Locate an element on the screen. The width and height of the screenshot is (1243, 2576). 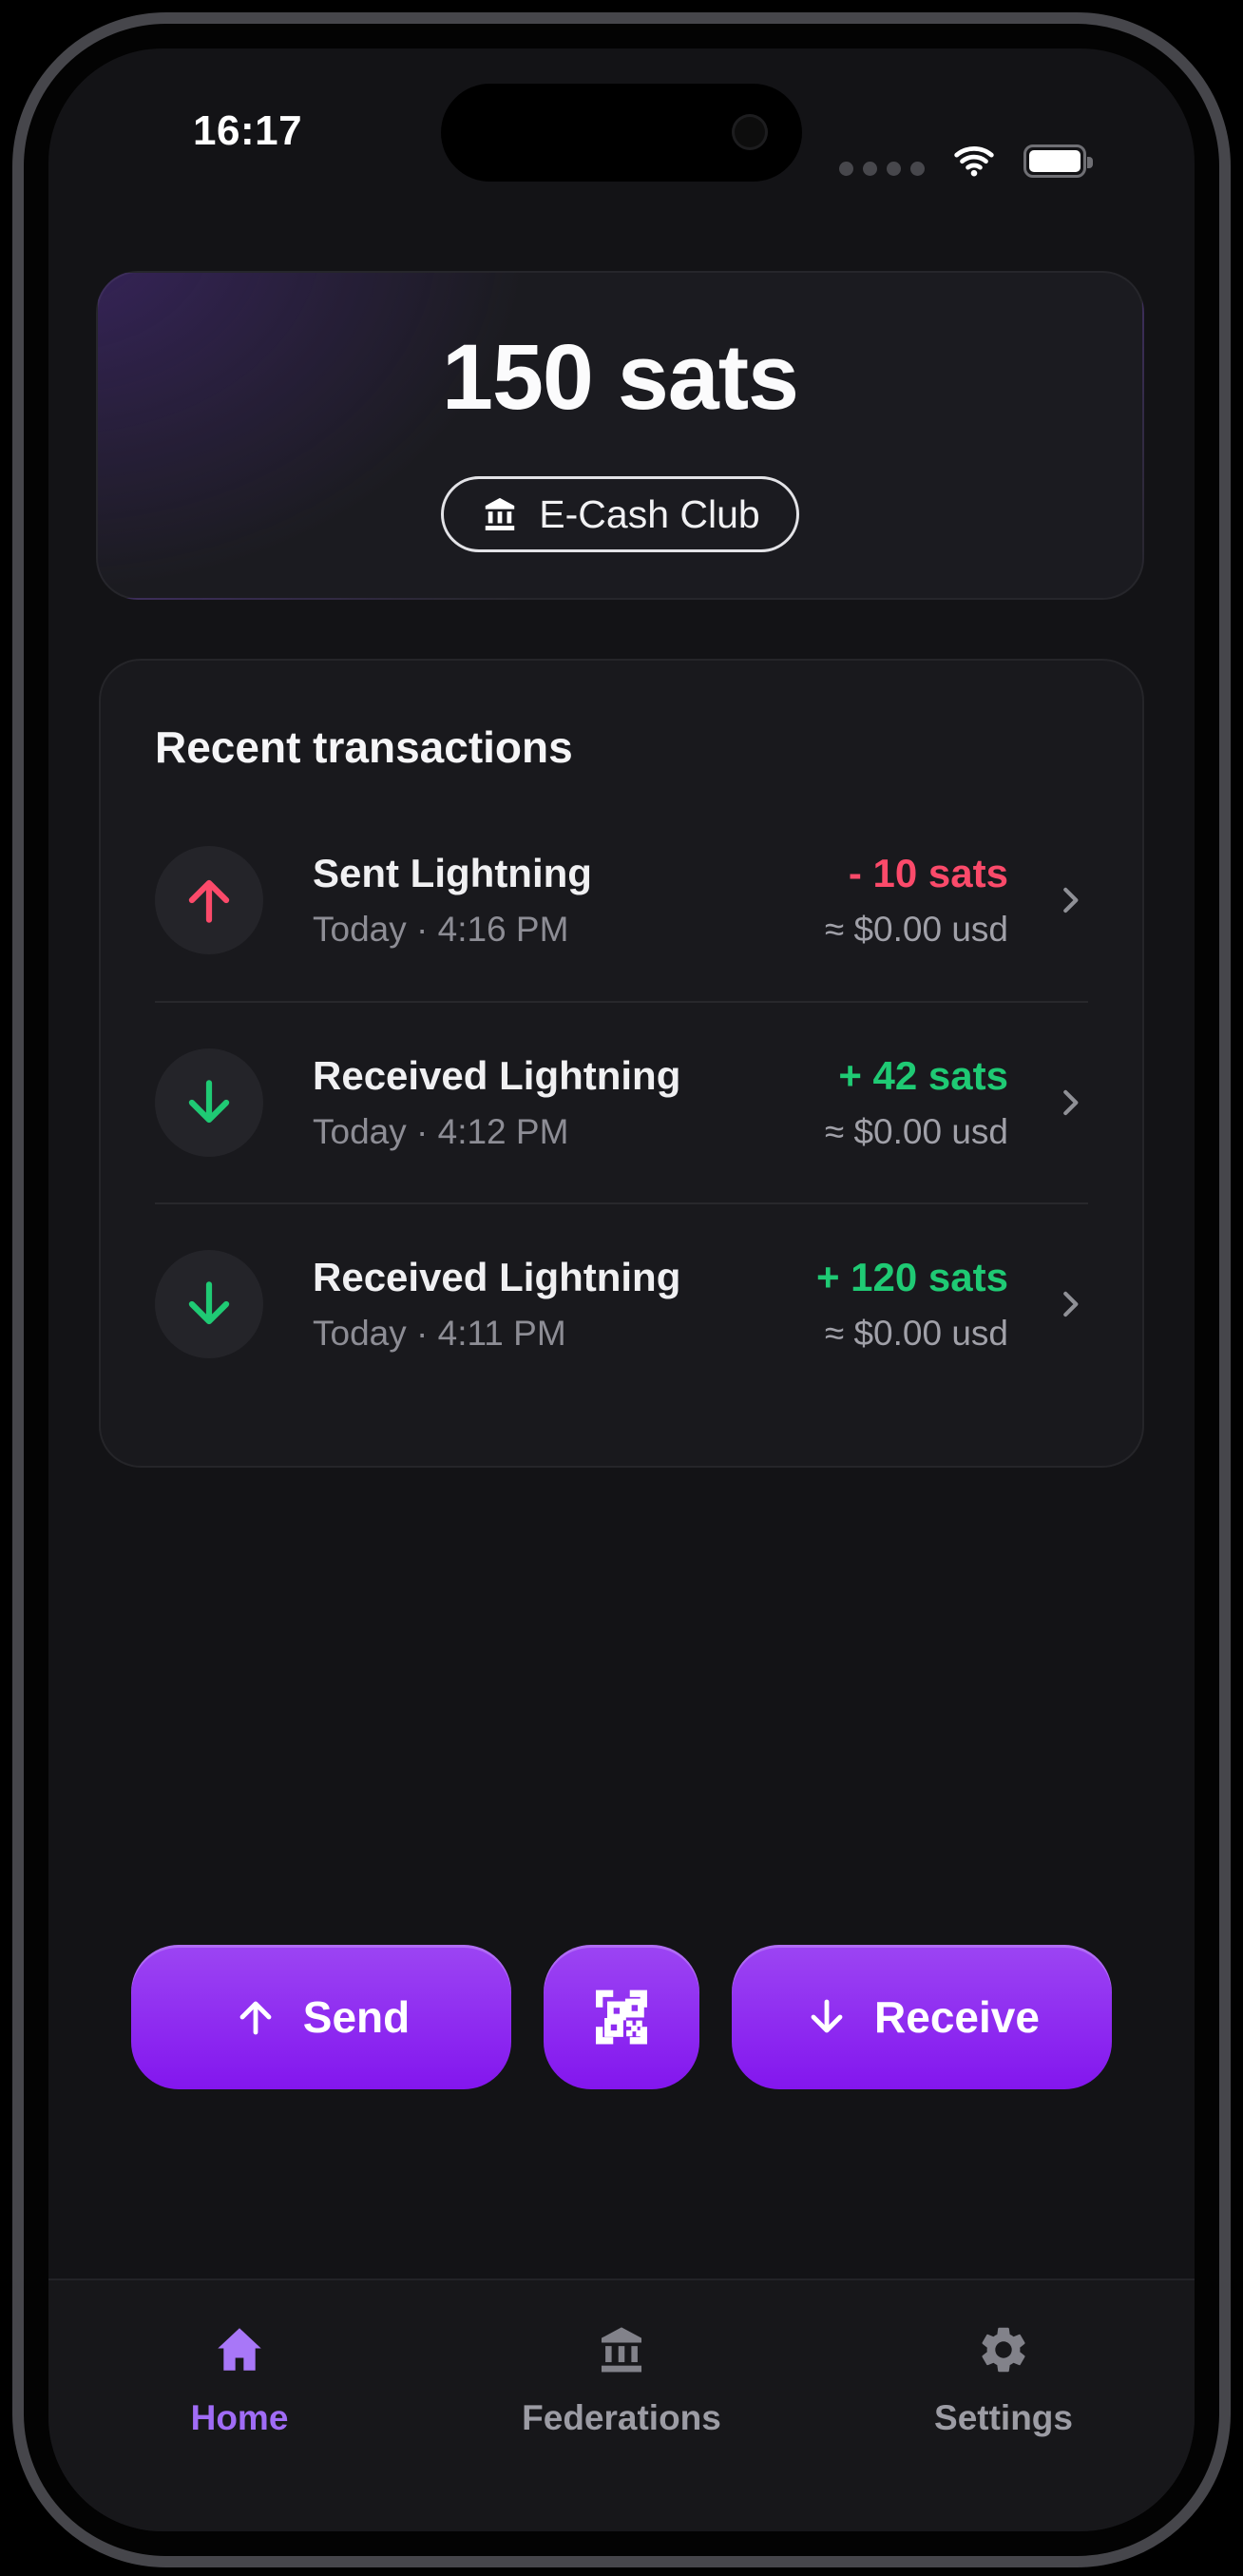
send-button: Send is located at coordinates (321, 2017).